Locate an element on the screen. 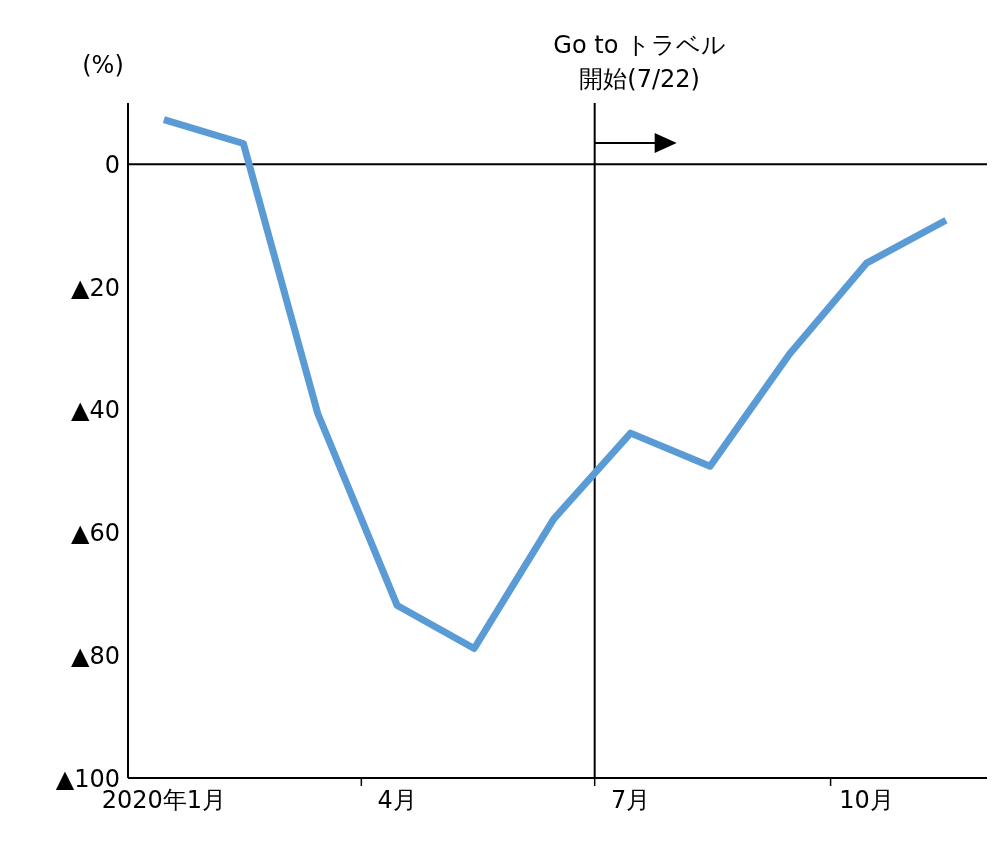  y-tick-label: 0 is located at coordinates (112, 164).